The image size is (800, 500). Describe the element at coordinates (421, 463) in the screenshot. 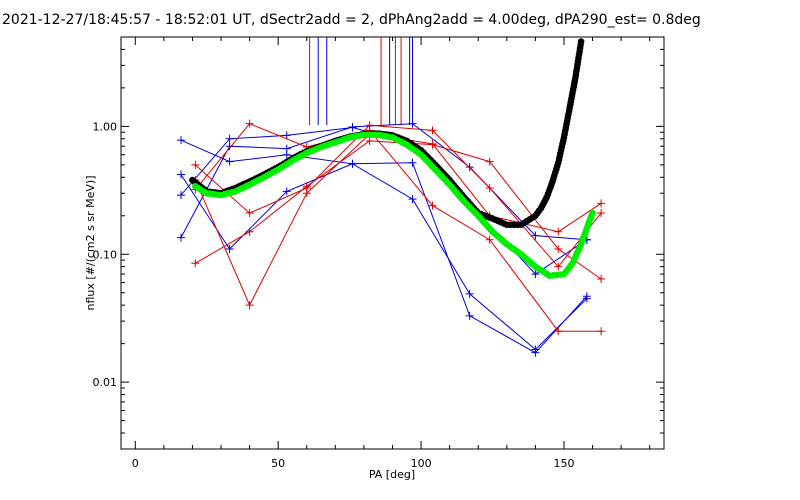

I see `x-tick-label: 100` at that location.